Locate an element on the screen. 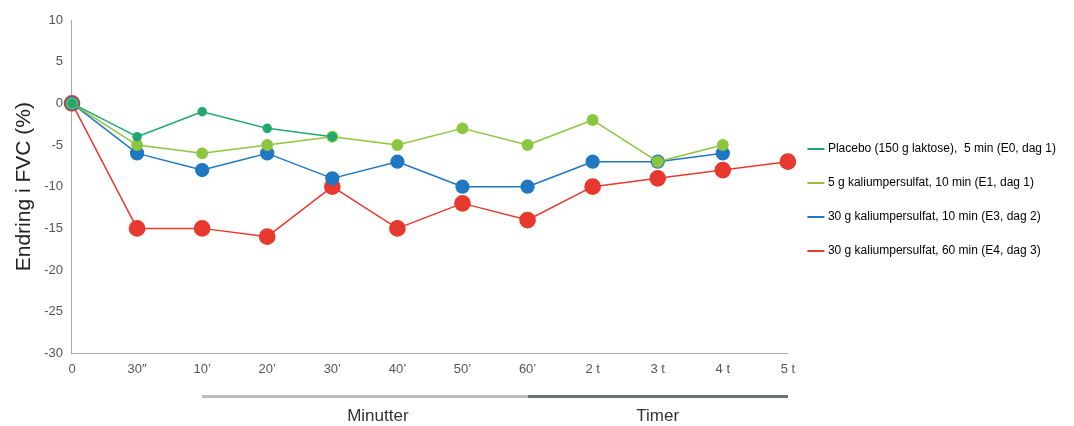 This screenshot has height=426, width=1074. x-tick-label: 3 t is located at coordinates (658, 368).